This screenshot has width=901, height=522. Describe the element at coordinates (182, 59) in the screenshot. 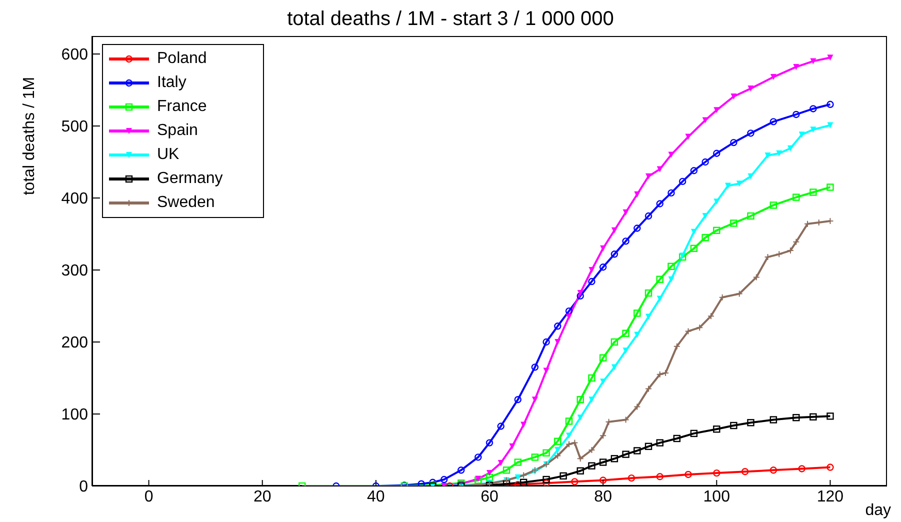

I see `legend-label: Poland` at that location.